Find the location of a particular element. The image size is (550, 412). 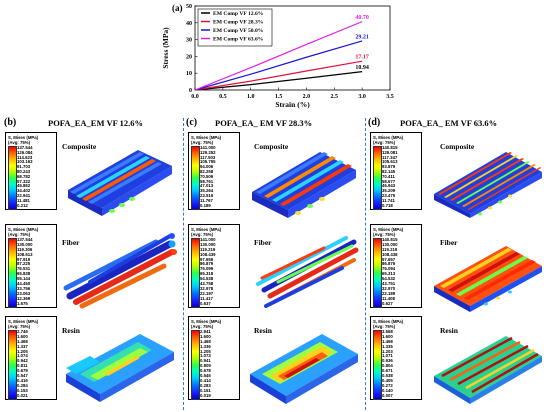

y-tick-label: 20 is located at coordinates (189, 57).